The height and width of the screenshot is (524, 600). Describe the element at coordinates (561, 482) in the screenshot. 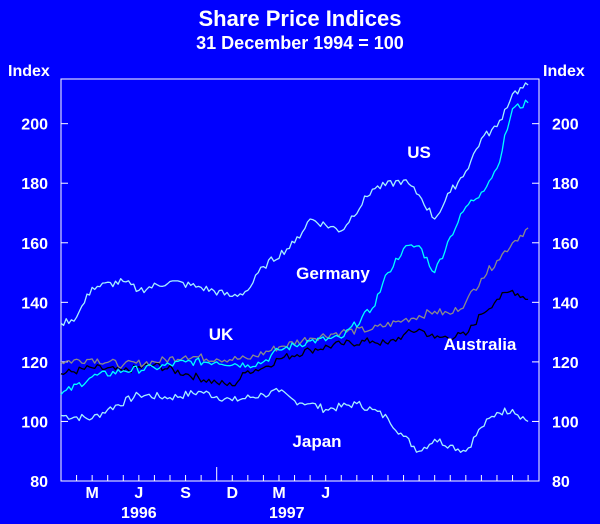

I see `y-tick-label-right: 80` at that location.